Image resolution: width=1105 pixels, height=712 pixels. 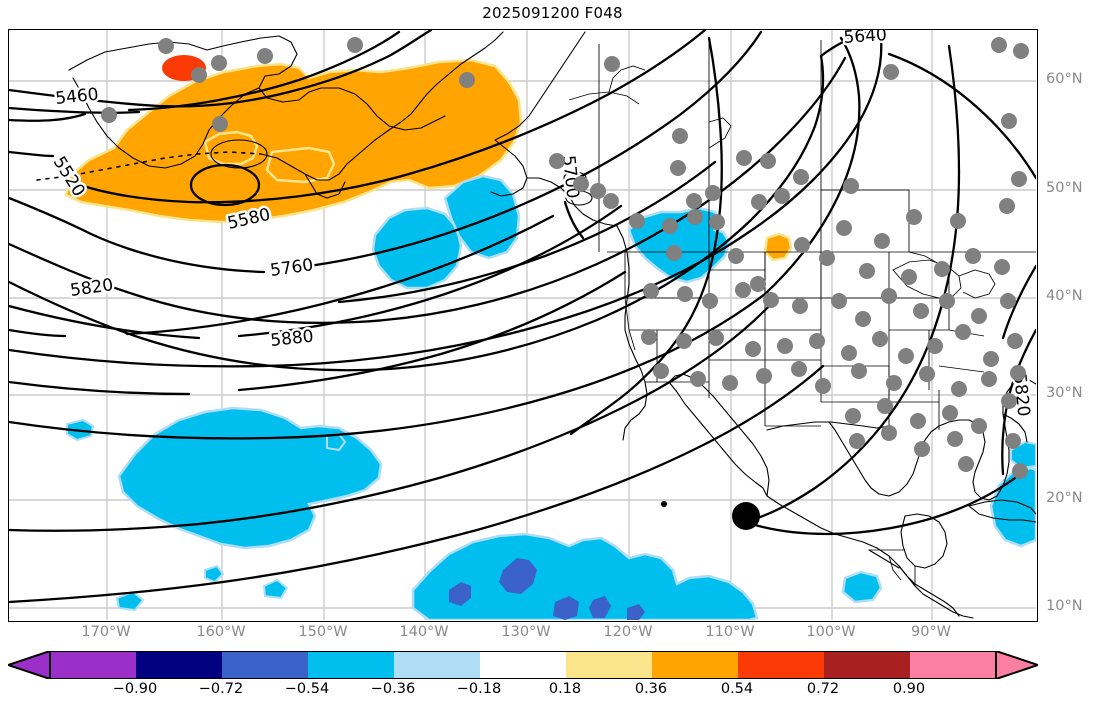 What do you see at coordinates (523, 665) in the screenshot?
I see `colorbar` at bounding box center [523, 665].